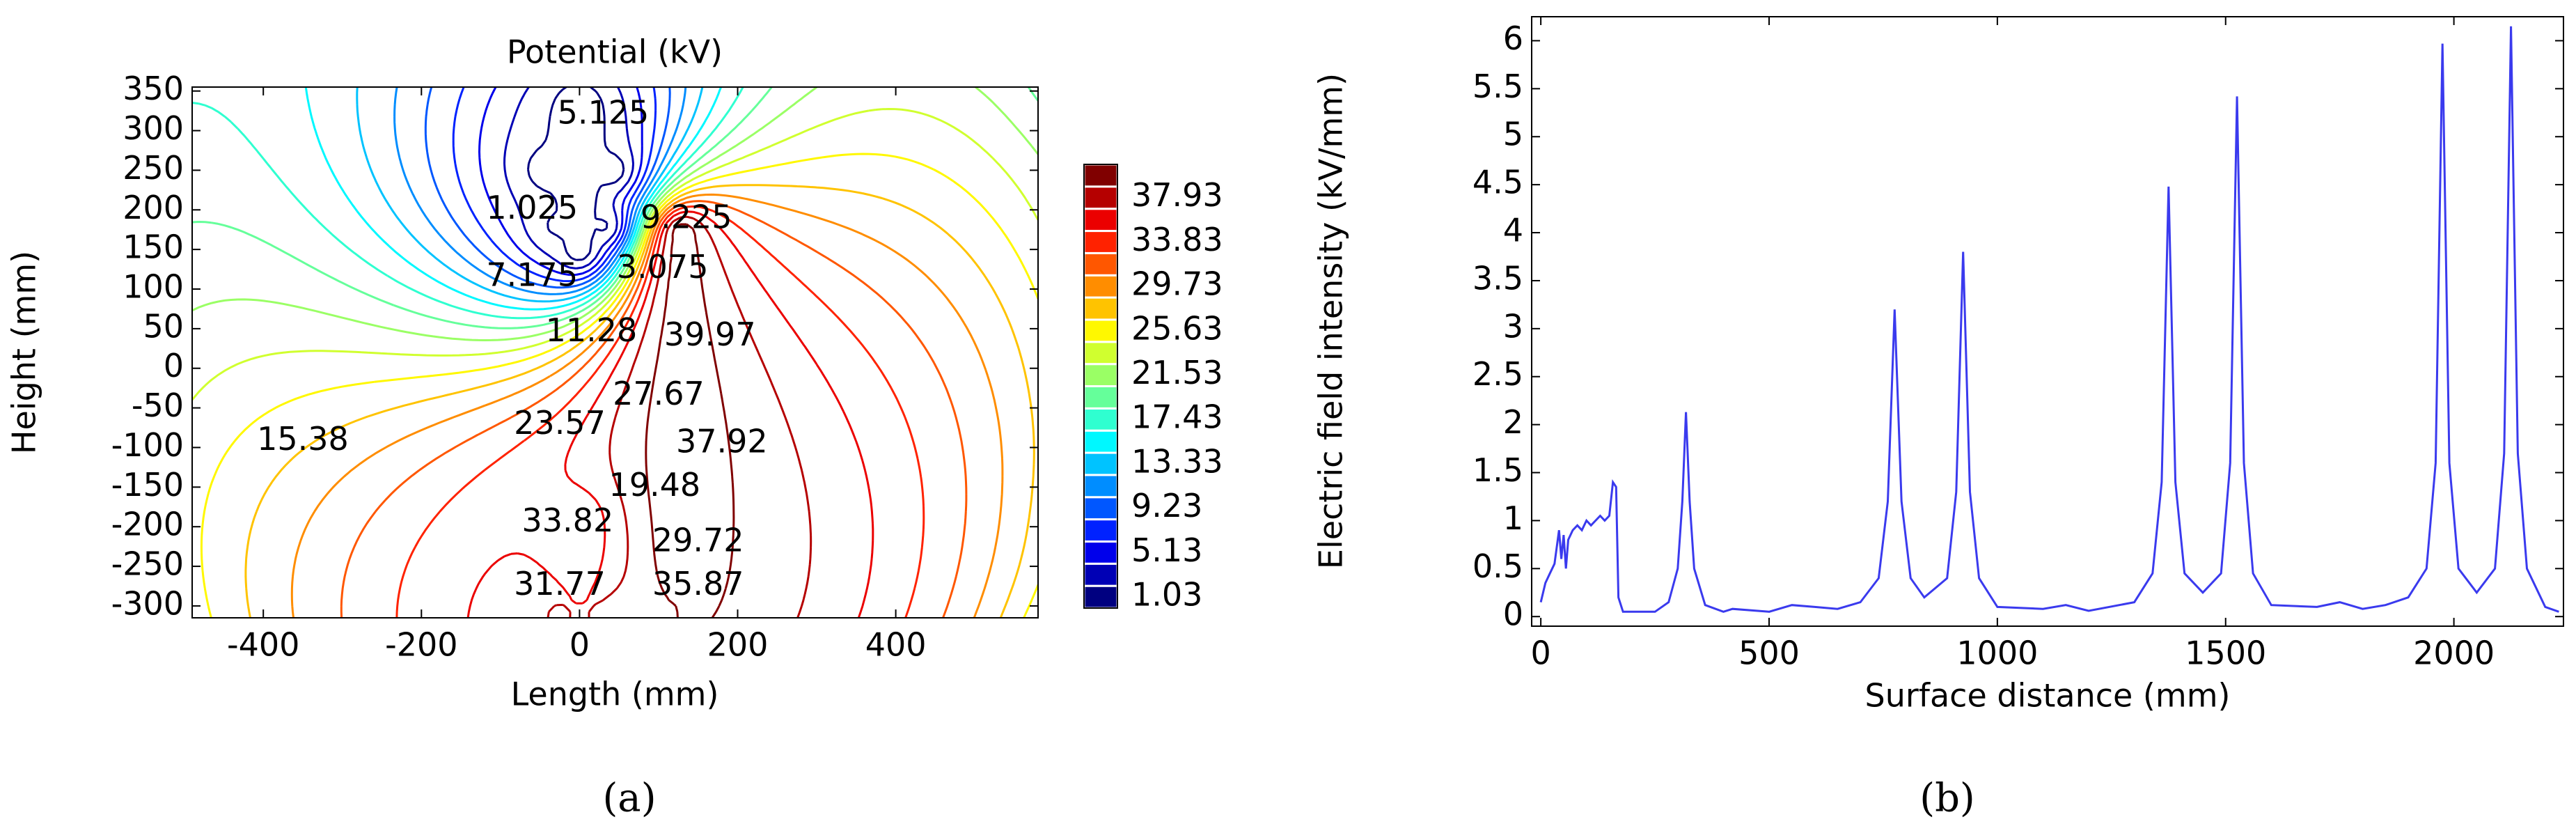 This screenshot has width=2576, height=840. Describe the element at coordinates (532, 207) in the screenshot. I see `contour-label: 1.025` at that location.